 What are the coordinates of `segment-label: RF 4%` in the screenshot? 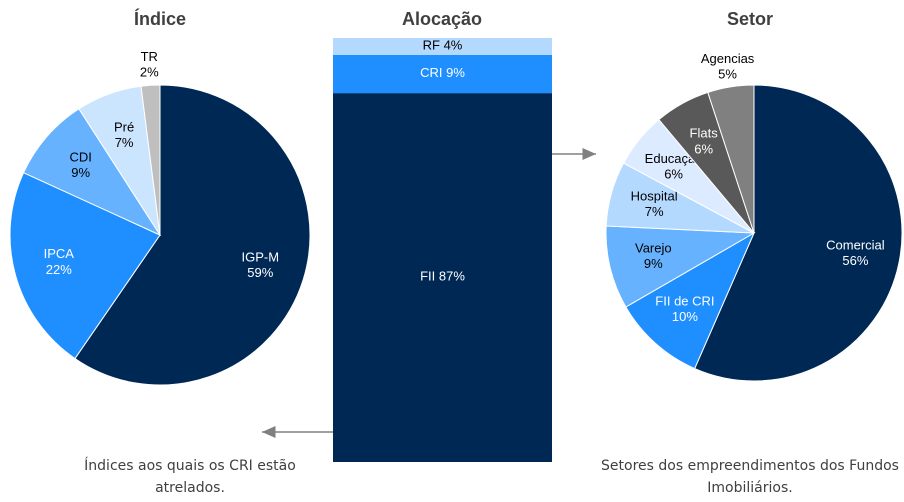 It's located at (443, 45).